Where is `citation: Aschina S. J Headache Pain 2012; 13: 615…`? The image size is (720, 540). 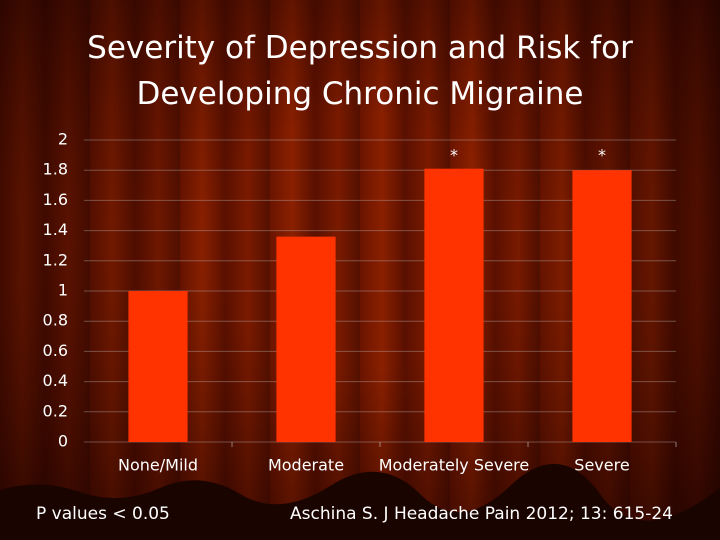 citation: Aschina S. J Headache Pain 2012; 13: 615… is located at coordinates (481, 514).